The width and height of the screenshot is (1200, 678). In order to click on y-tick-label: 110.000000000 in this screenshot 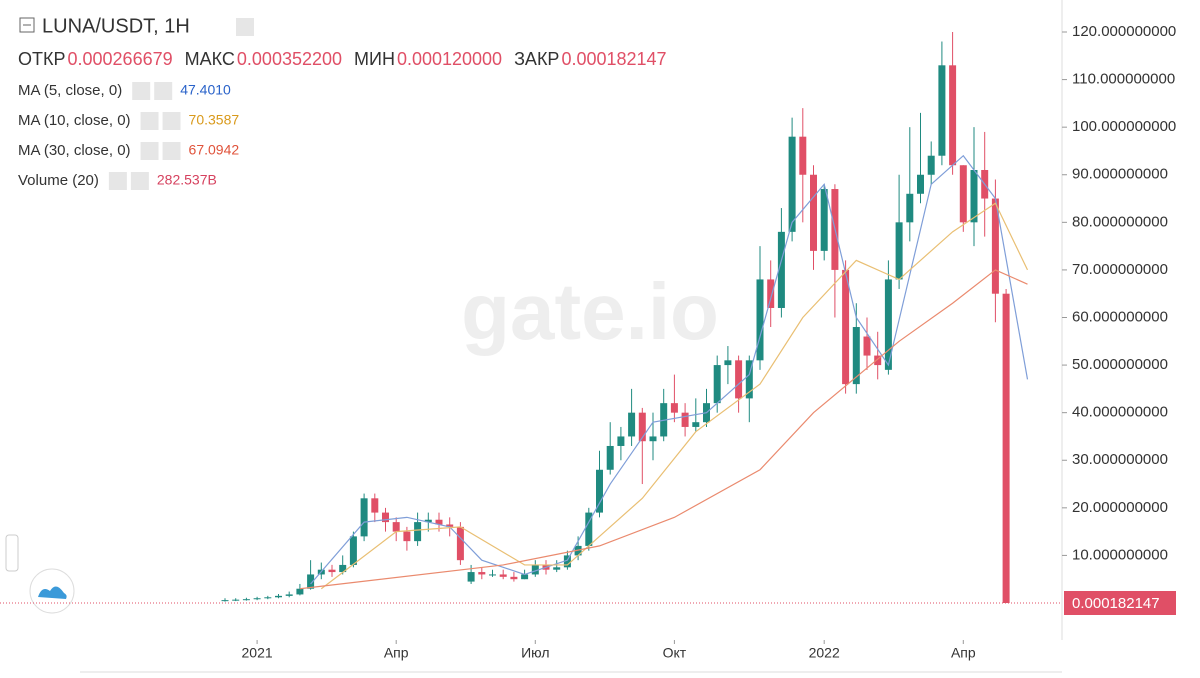, I will do `click(1123, 79)`.